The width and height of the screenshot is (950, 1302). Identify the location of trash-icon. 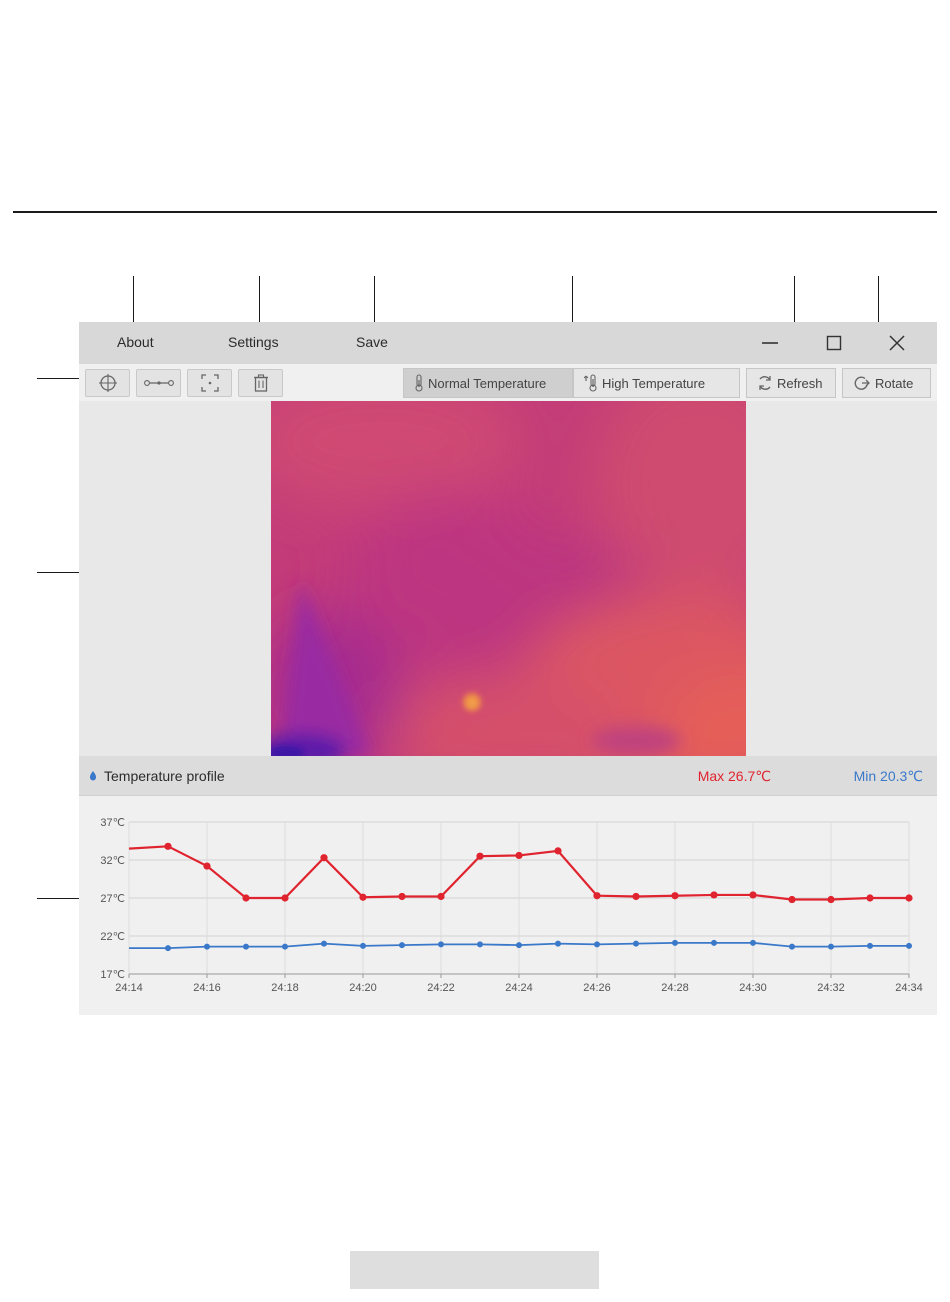
(260, 383).